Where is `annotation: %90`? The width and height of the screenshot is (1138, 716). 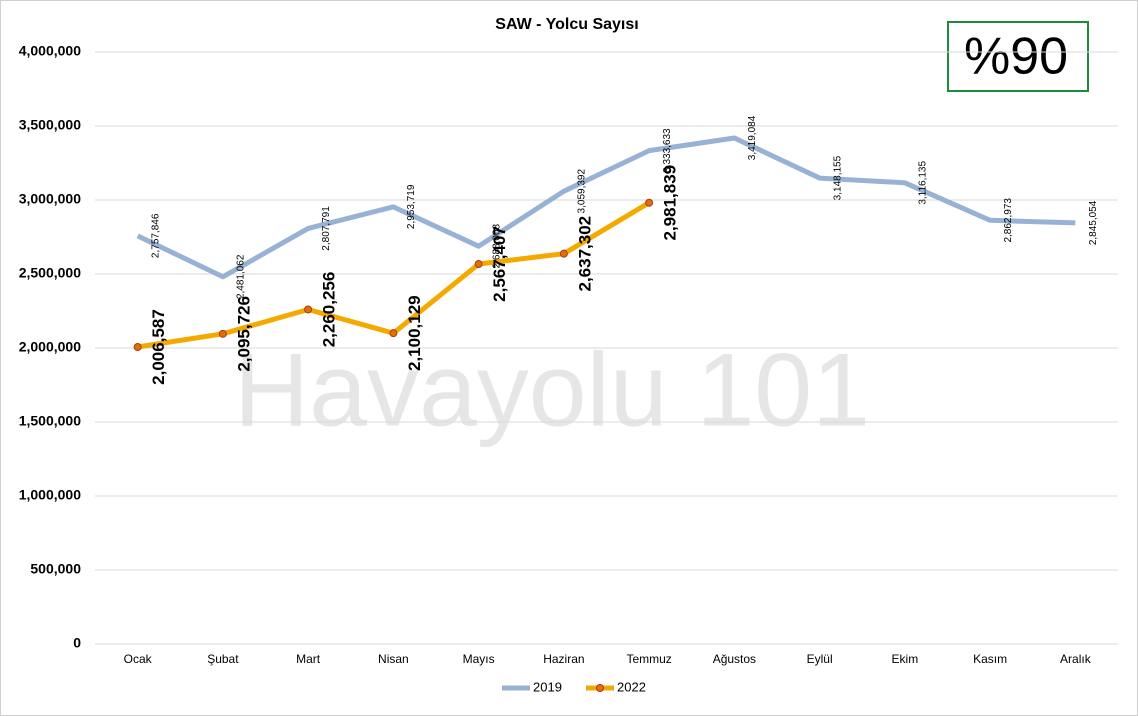 annotation: %90 is located at coordinates (1016, 57).